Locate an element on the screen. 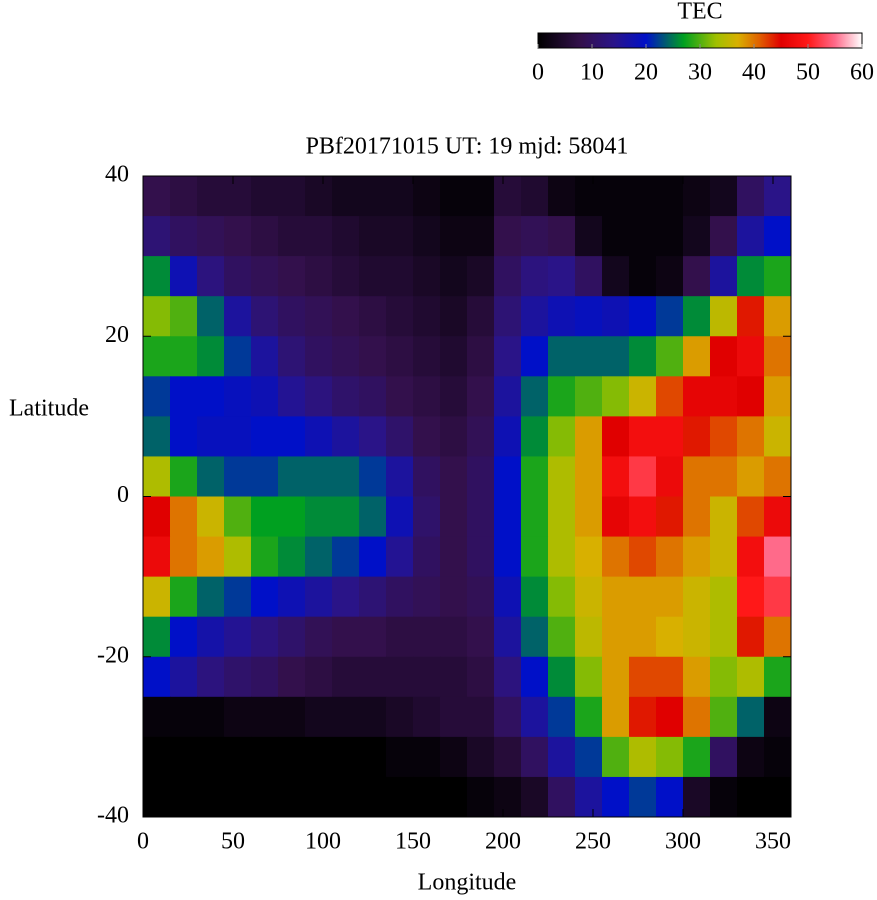 The height and width of the screenshot is (900, 877). x-tick-label: 50 is located at coordinates (233, 842).